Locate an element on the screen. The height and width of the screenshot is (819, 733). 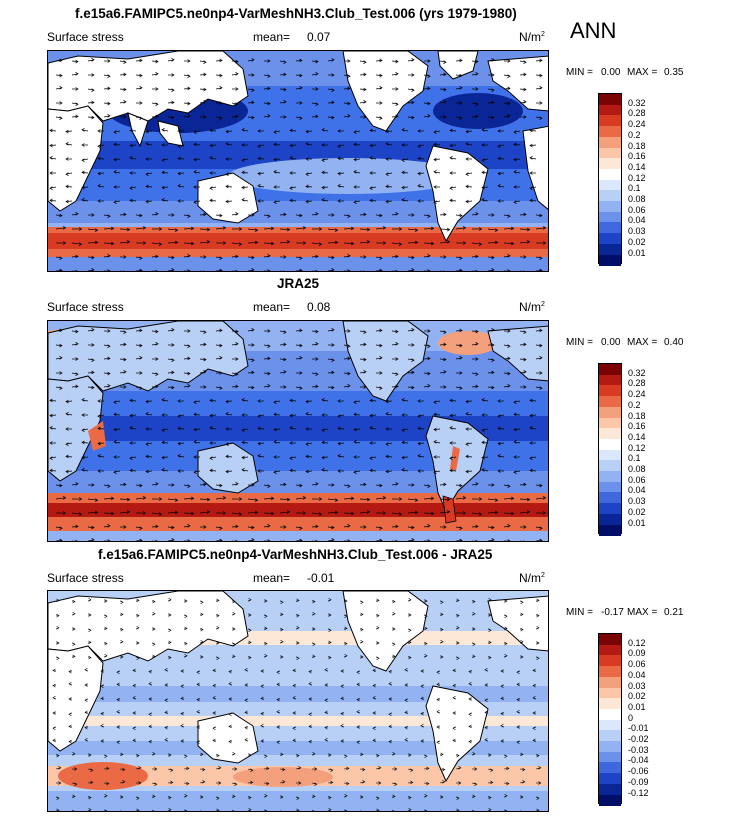
colorbar-swatch is located at coordinates (610, 672).